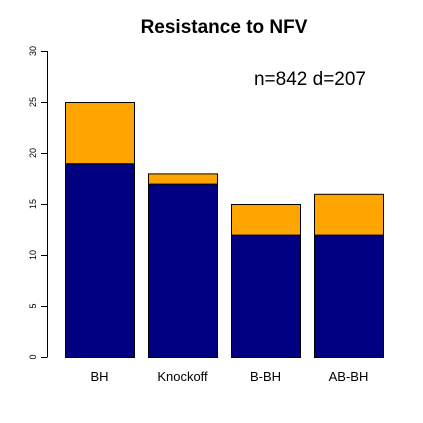 The image size is (423, 423). I want to click on chart-title: Resistance to NFV, so click(224, 27).